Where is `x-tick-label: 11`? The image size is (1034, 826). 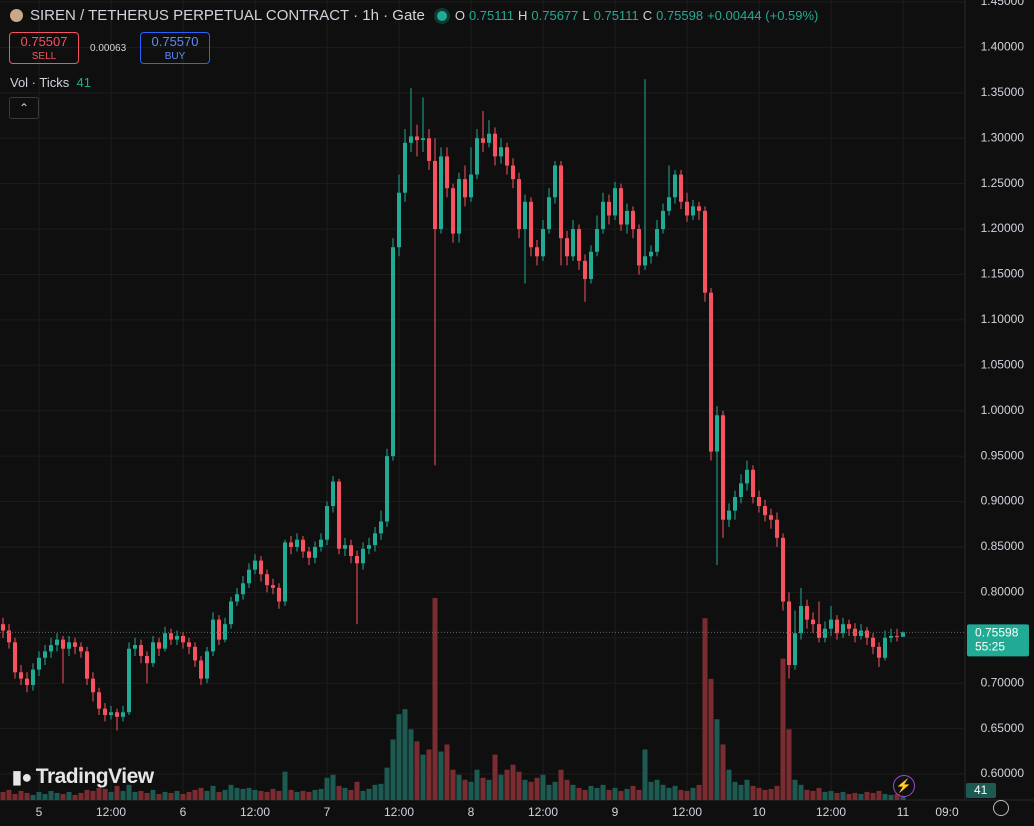
x-tick-label: 11 is located at coordinates (903, 812).